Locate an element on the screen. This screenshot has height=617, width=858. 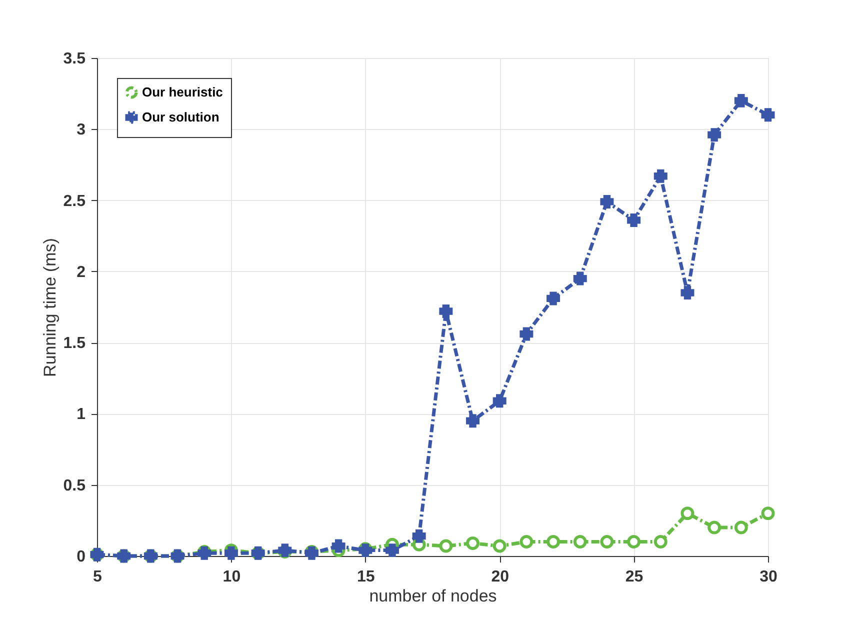
x-tick-label: 5 is located at coordinates (97, 577).